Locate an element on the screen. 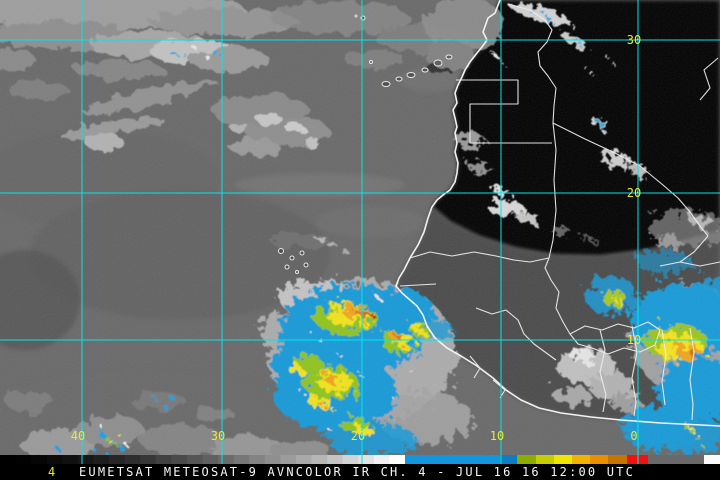  longitude-label: 0 is located at coordinates (633, 436).